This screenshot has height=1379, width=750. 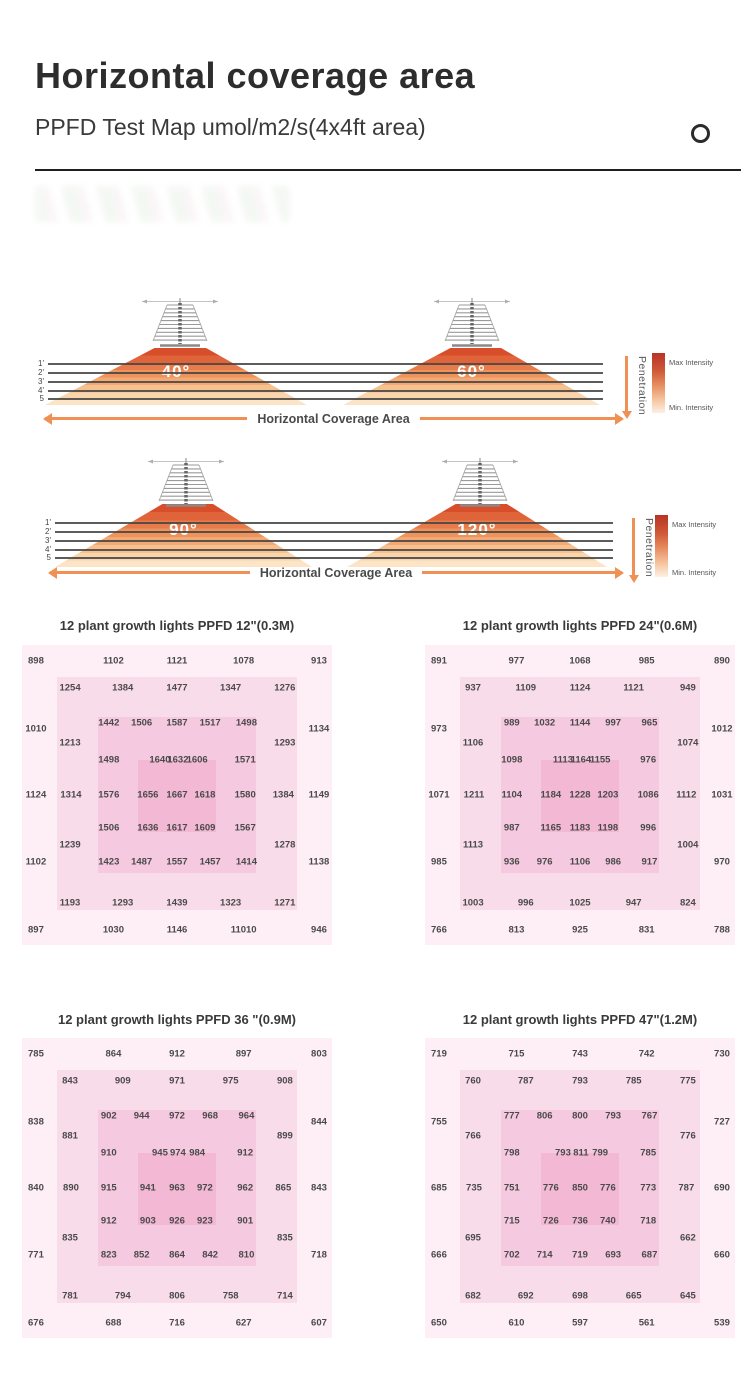 What do you see at coordinates (525, 1081) in the screenshot?
I see `ppfd-value: 787` at bounding box center [525, 1081].